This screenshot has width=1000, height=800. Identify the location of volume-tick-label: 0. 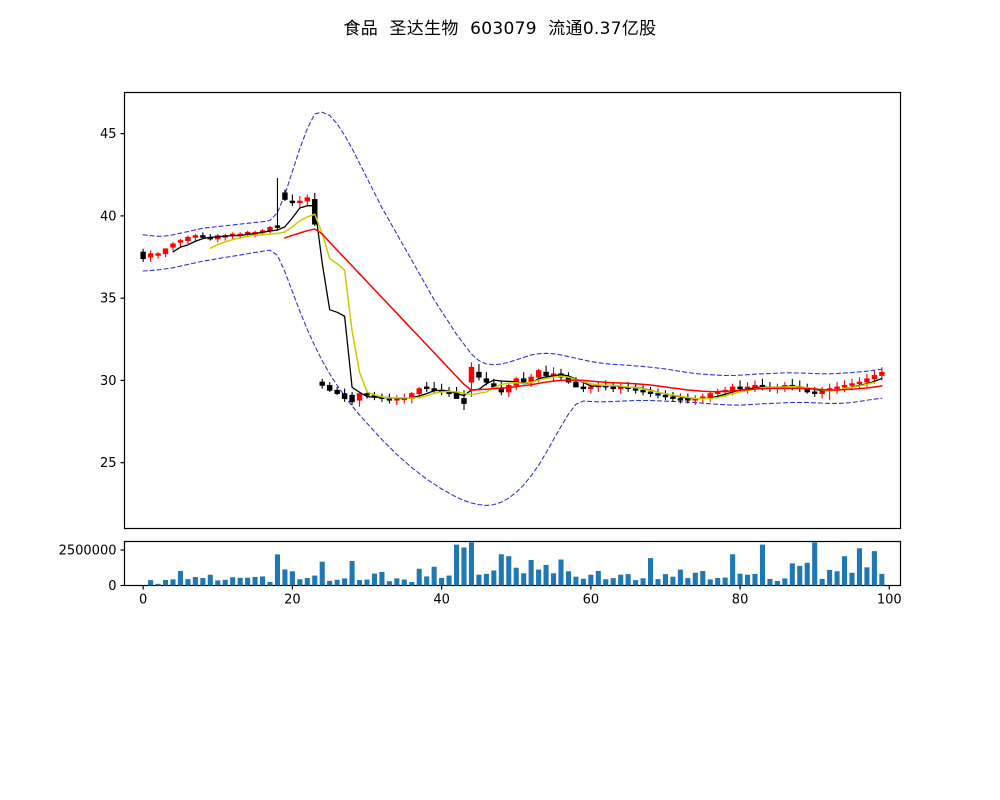
(112, 586).